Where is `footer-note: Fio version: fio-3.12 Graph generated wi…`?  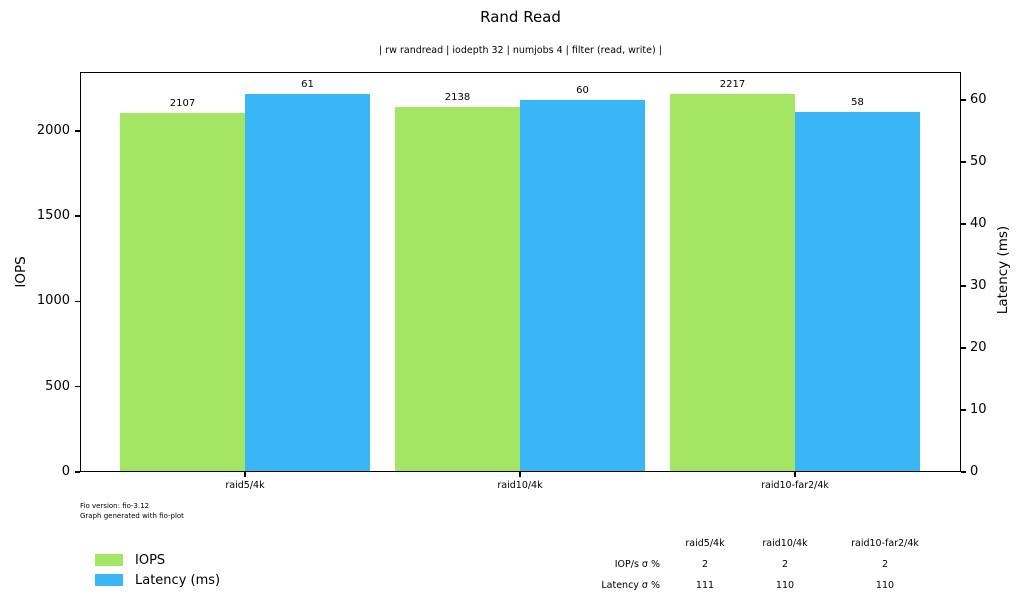 footer-note: Fio version: fio-3.12 Graph generated wi… is located at coordinates (132, 511).